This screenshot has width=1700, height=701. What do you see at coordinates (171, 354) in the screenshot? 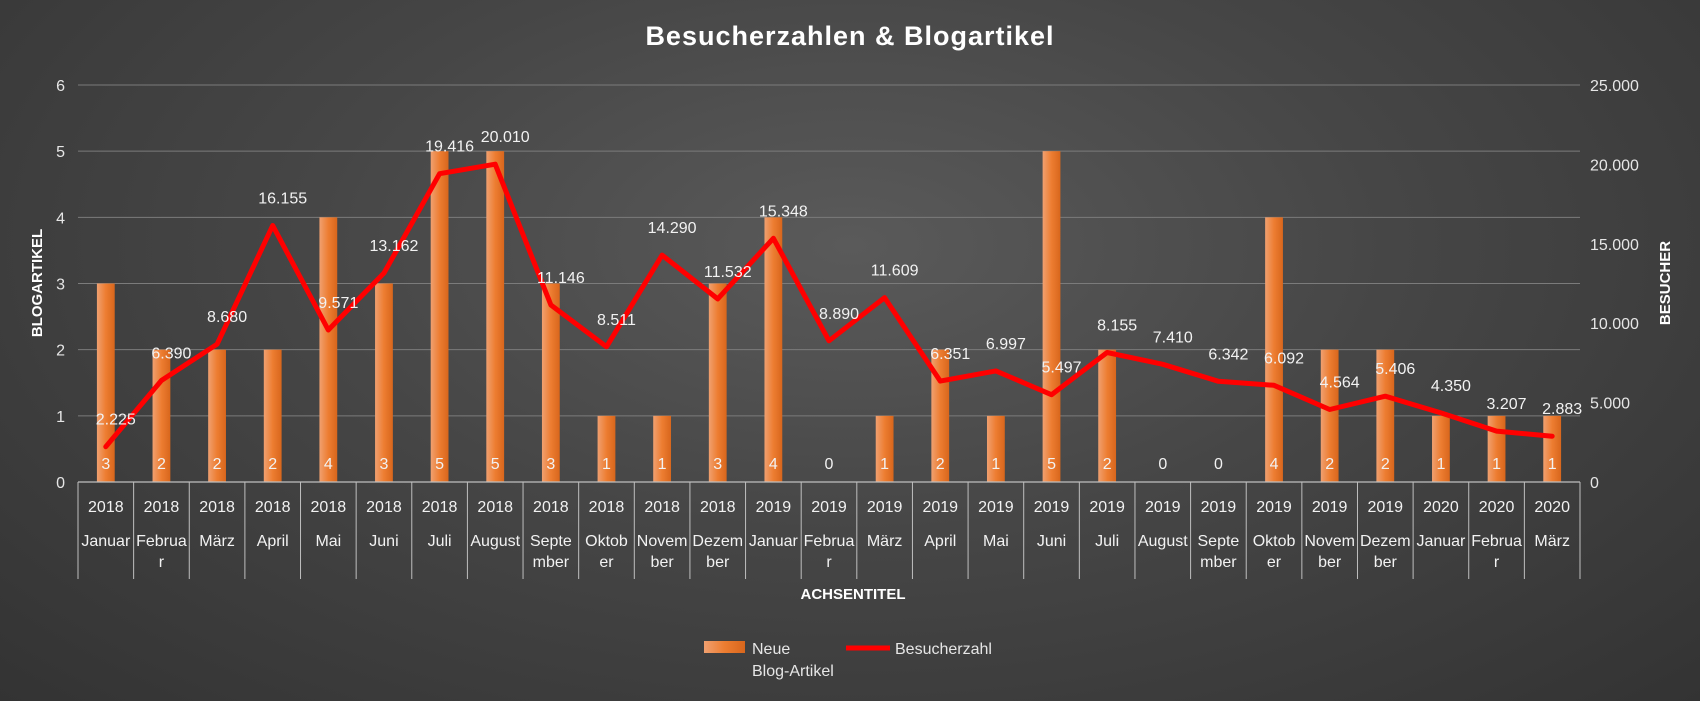
I see `line-value-label: 6.390` at bounding box center [171, 354].